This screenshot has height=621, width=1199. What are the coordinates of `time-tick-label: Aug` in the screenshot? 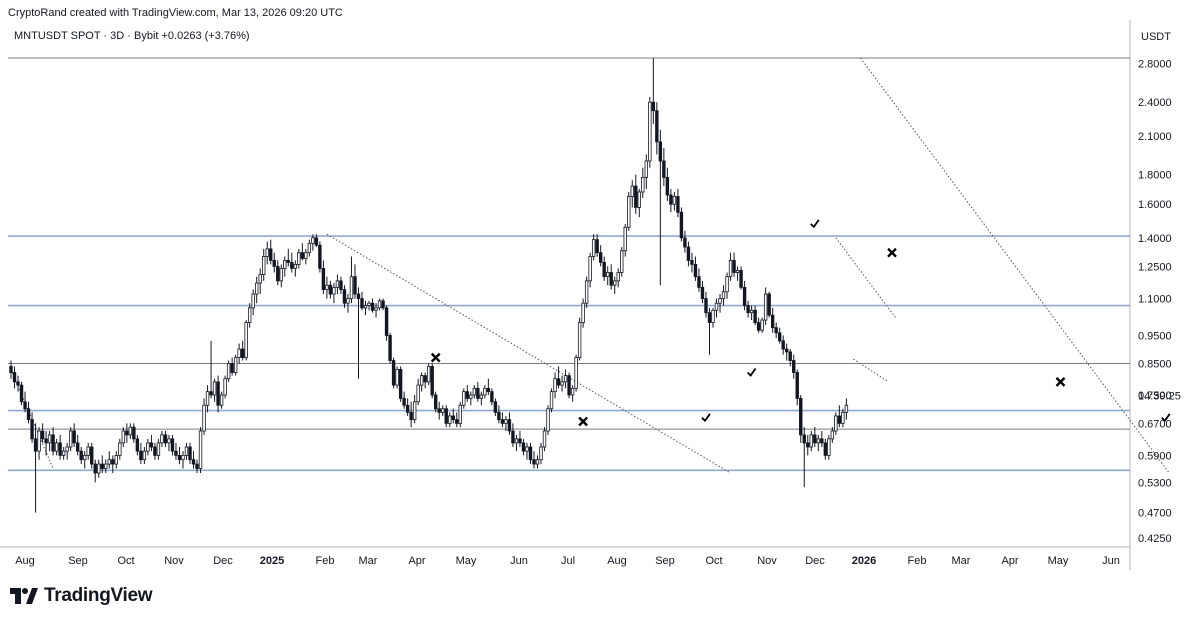 It's located at (25, 561).